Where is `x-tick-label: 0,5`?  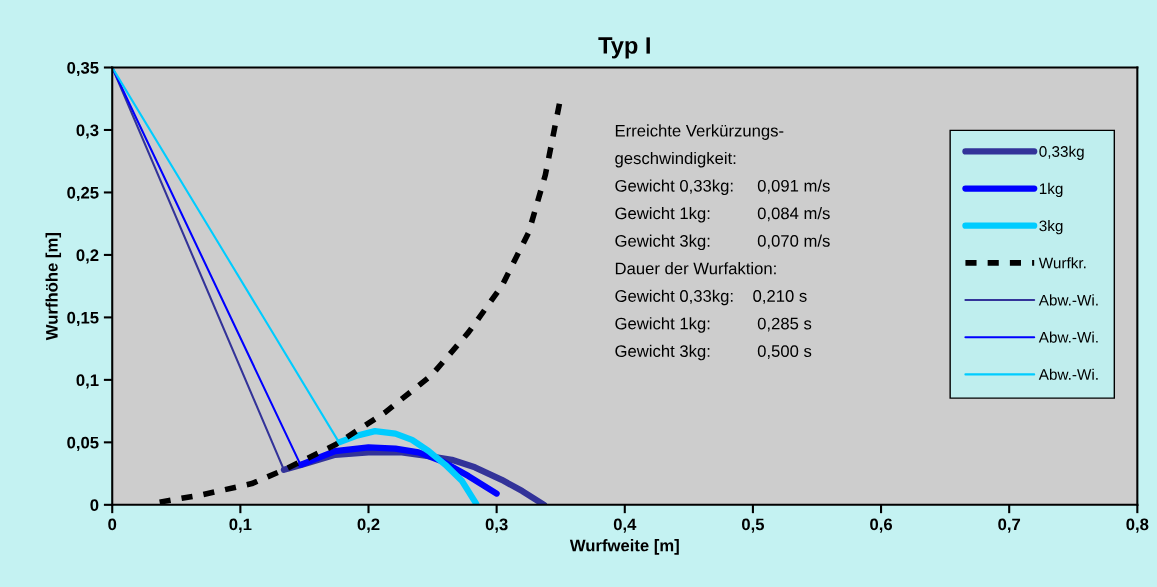
x-tick-label: 0,5 is located at coordinates (753, 525).